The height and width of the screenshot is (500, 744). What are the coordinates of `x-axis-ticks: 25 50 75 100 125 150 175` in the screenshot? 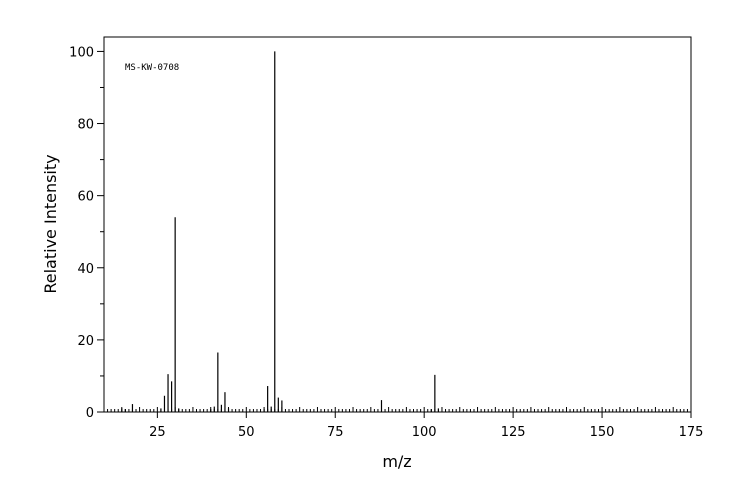 It's located at (426, 426).